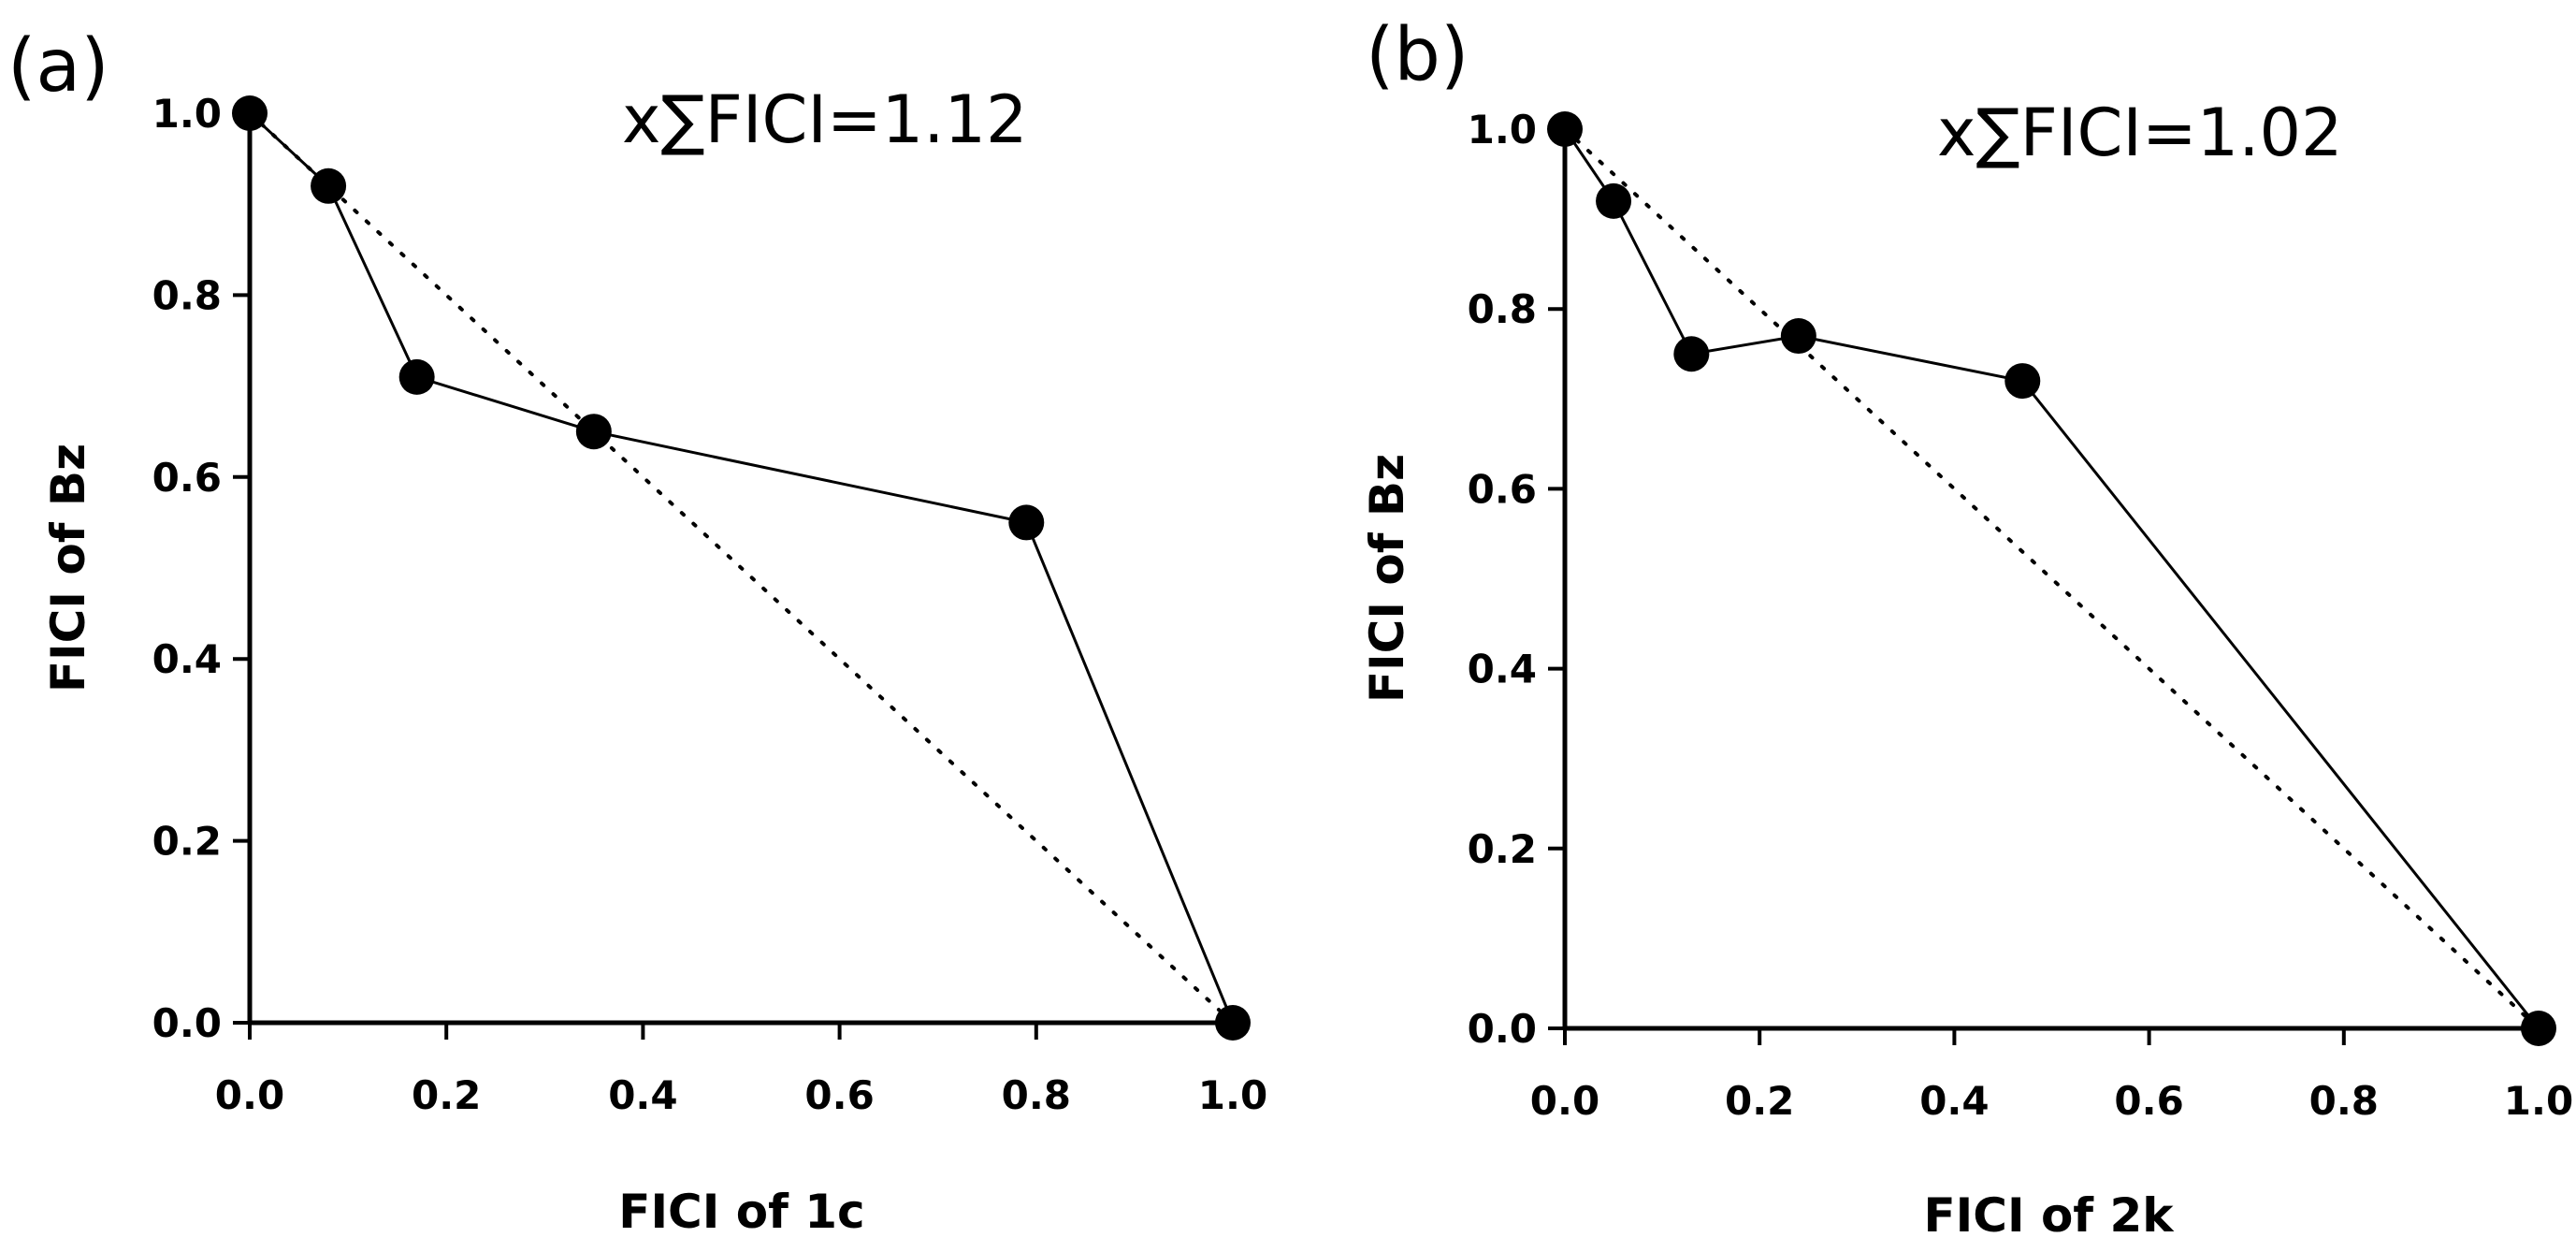 This screenshot has height=1252, width=2576. I want to click on fici-annotation: x∑FICI=1.02, so click(2140, 133).